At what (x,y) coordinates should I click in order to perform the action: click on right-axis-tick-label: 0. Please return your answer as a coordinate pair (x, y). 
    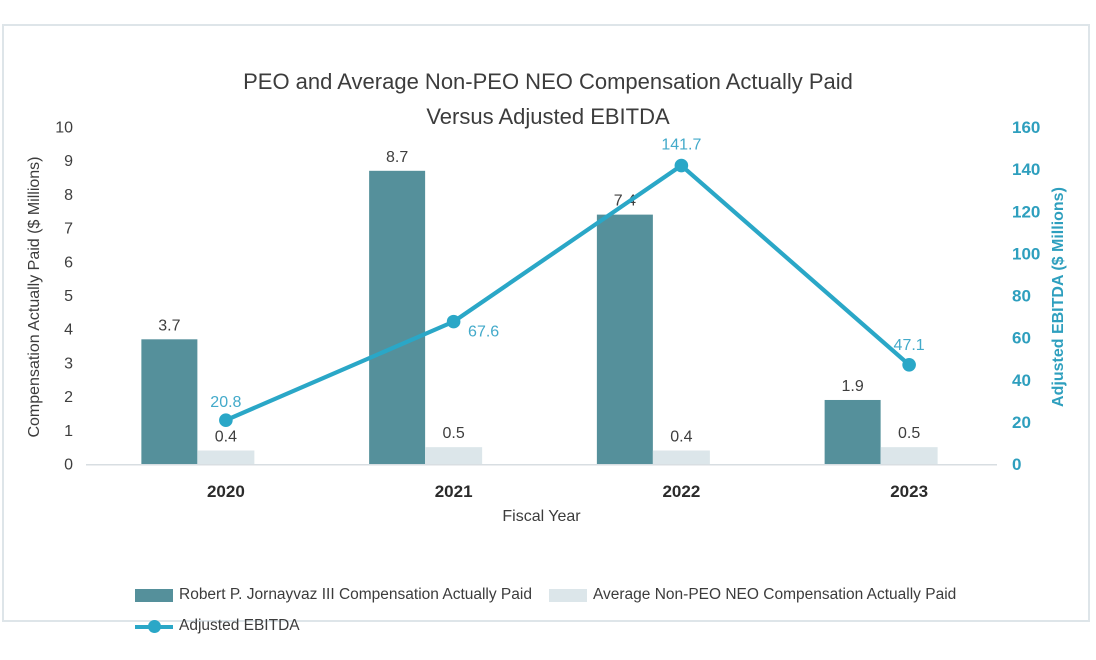
    Looking at the image, I should click on (1016, 464).